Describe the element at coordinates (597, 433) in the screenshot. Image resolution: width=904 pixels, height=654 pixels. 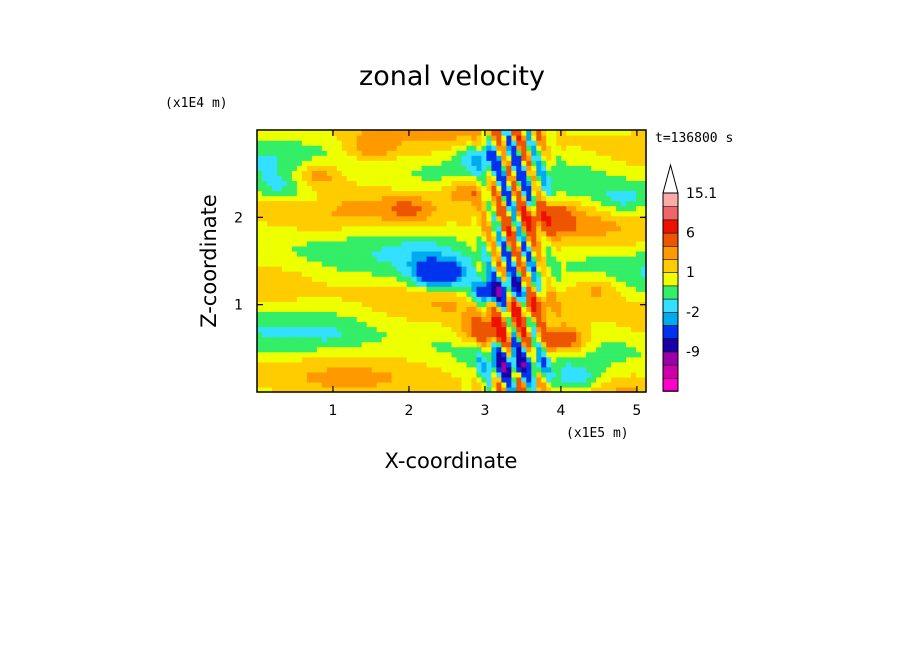
I see `x-scale-label: (x1E5 m)` at that location.